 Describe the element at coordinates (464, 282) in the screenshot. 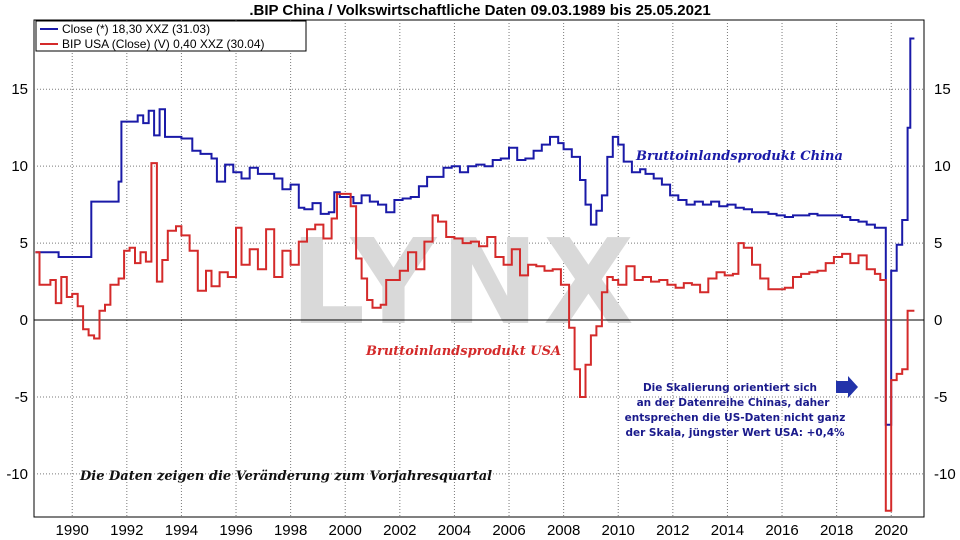

I see `watermark: LYNX` at that location.